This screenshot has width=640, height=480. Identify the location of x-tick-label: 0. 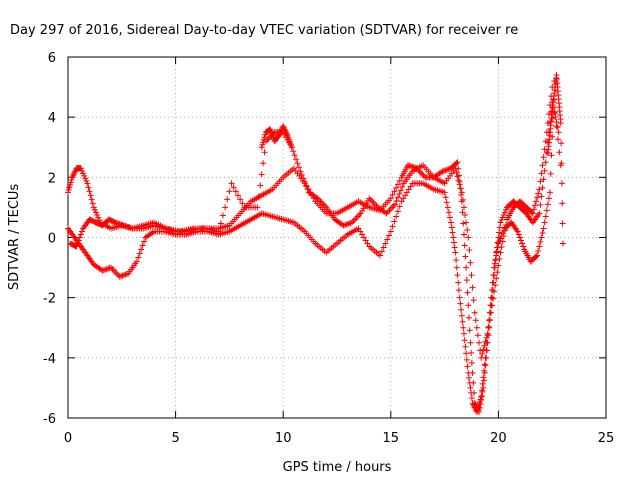
(68, 438).